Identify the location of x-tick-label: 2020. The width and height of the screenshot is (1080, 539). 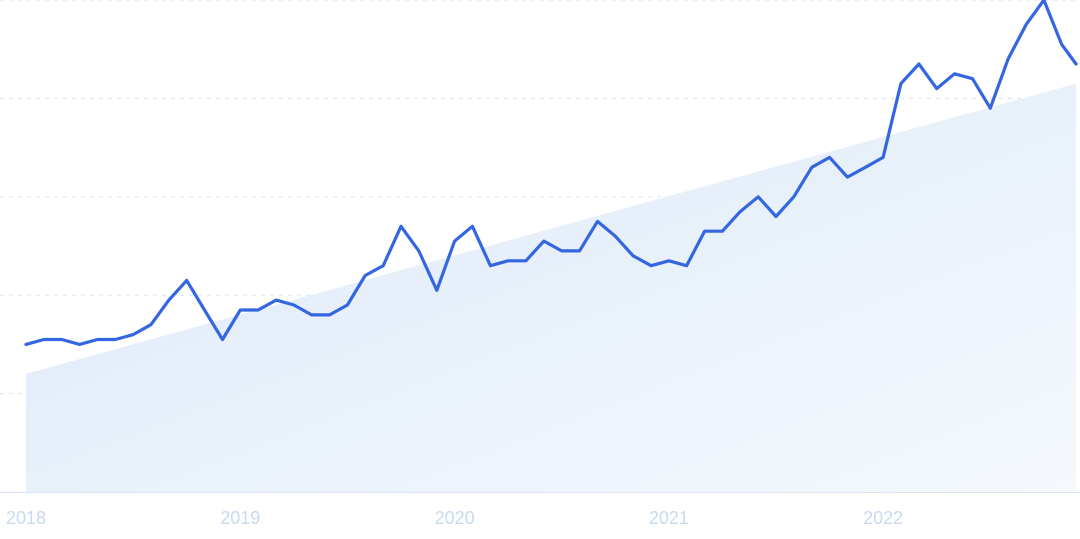
(455, 518).